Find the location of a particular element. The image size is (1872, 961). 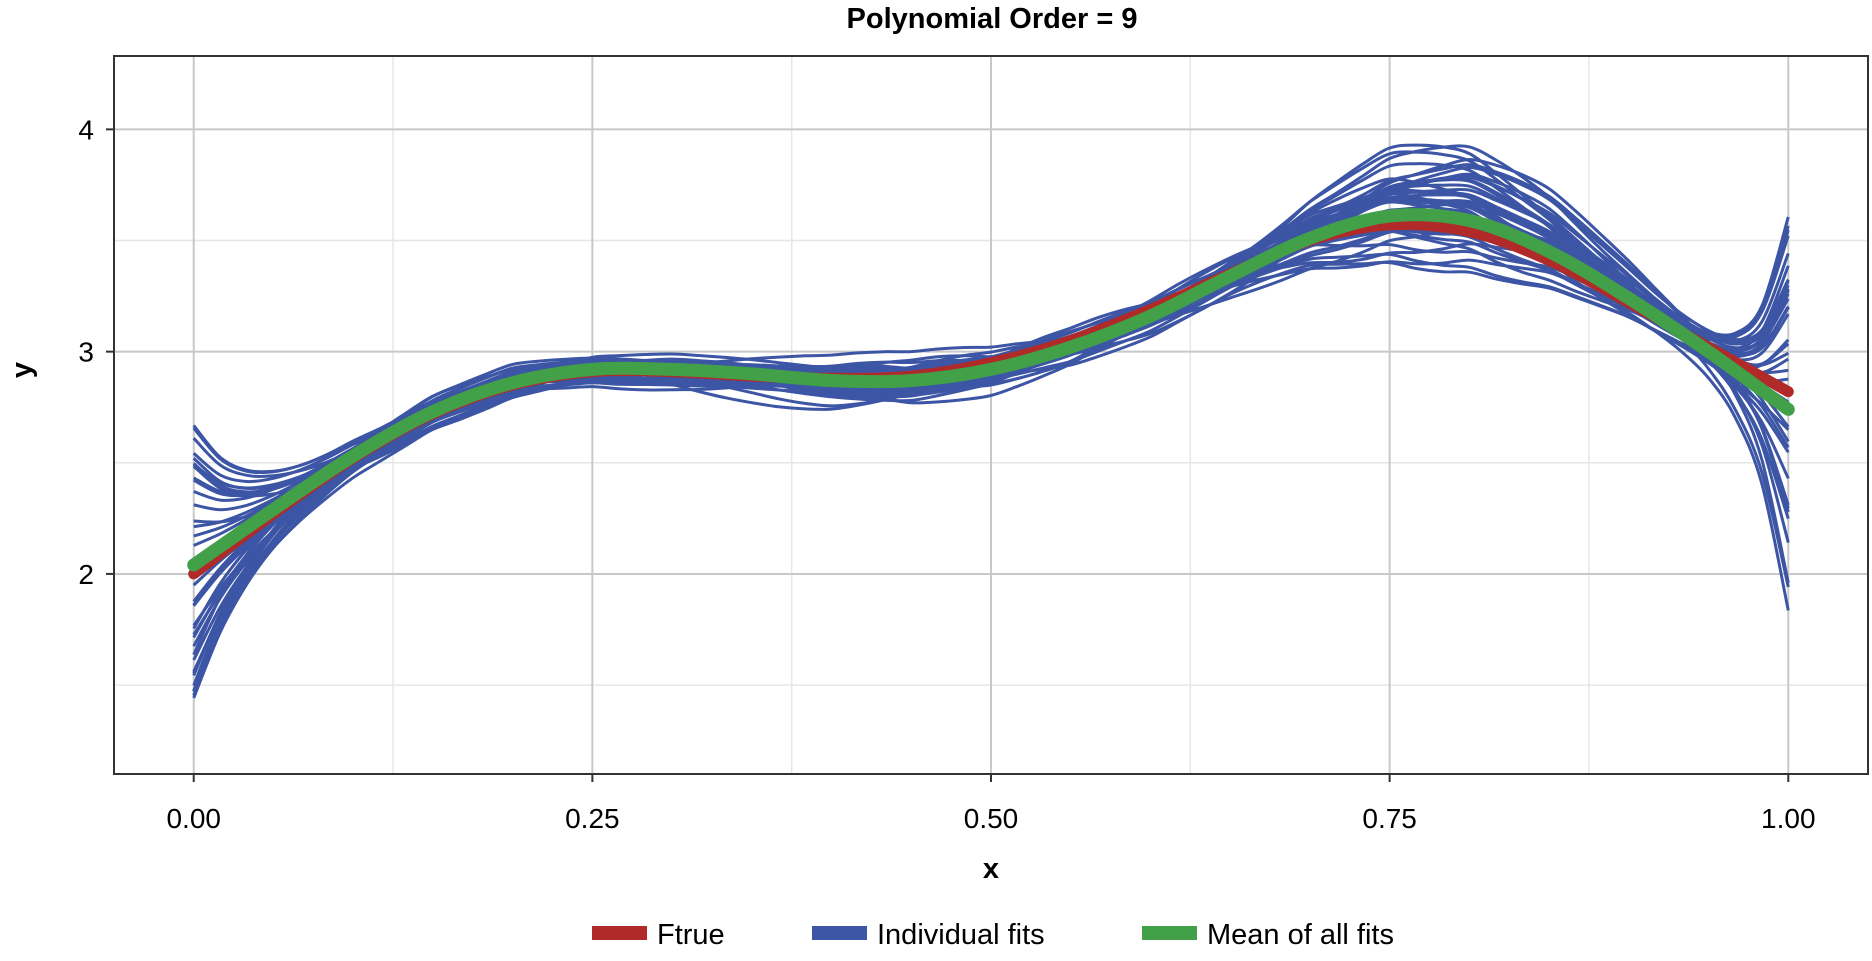

x-tick-label: 0.50 is located at coordinates (991, 818).